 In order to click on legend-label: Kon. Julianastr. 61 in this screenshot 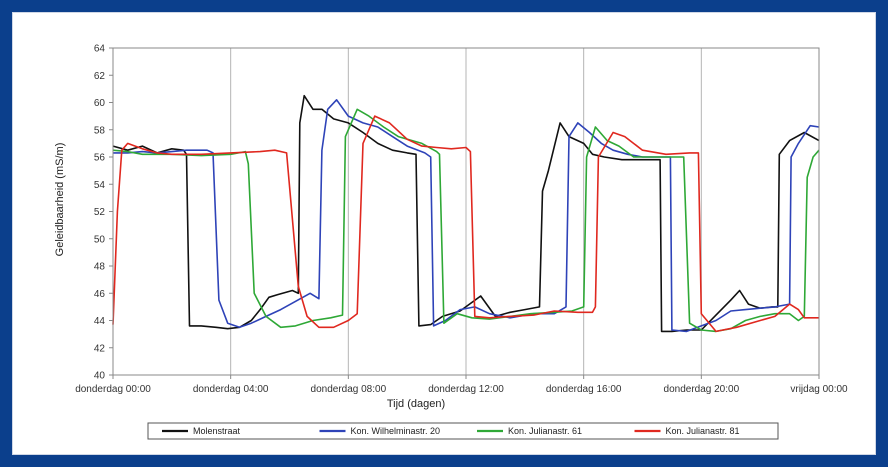, I will do `click(545, 431)`.